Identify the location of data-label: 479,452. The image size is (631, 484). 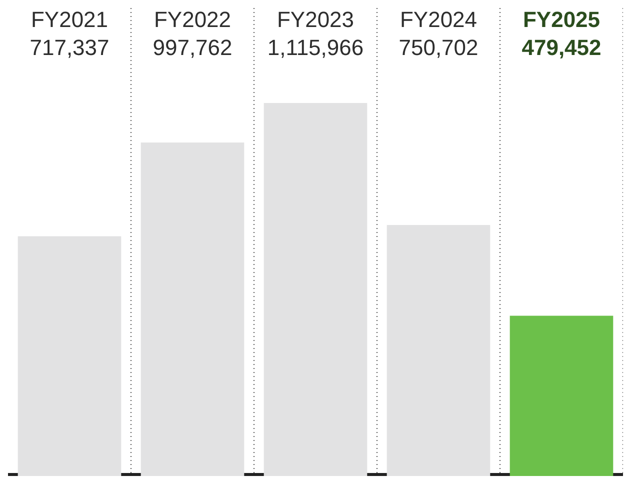
(562, 47).